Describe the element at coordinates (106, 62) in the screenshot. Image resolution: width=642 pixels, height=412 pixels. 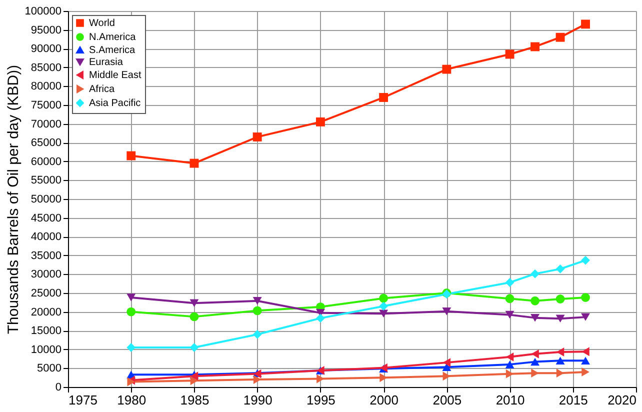
I see `legend-label: Eurasia` at that location.